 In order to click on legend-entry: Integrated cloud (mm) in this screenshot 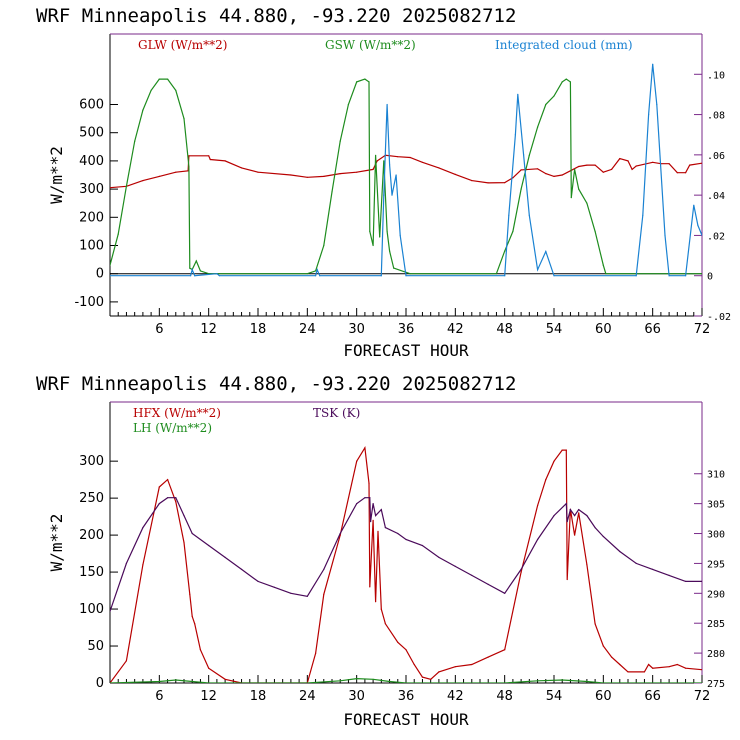, I will do `click(564, 45)`.